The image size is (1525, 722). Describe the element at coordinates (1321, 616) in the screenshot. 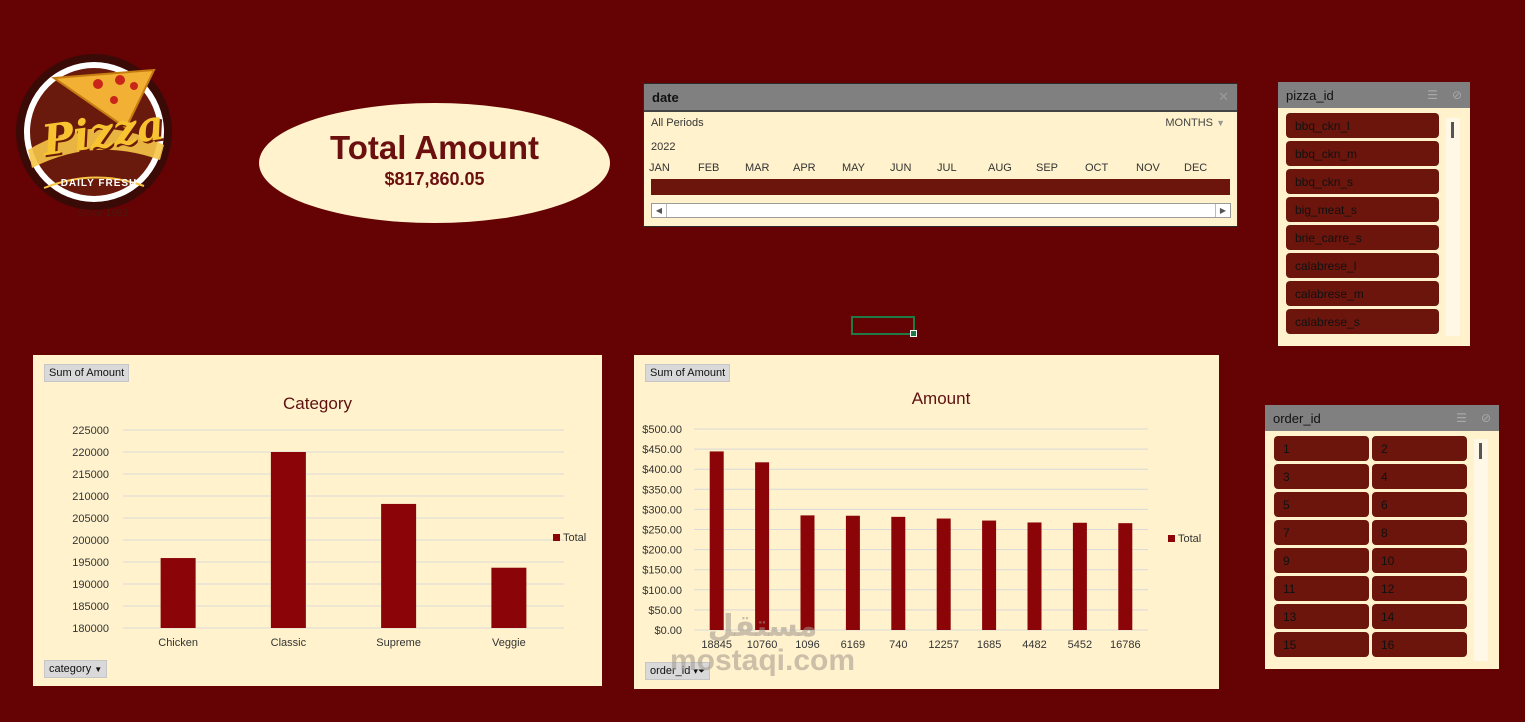

I see `slicer-item-order-id: 13` at that location.